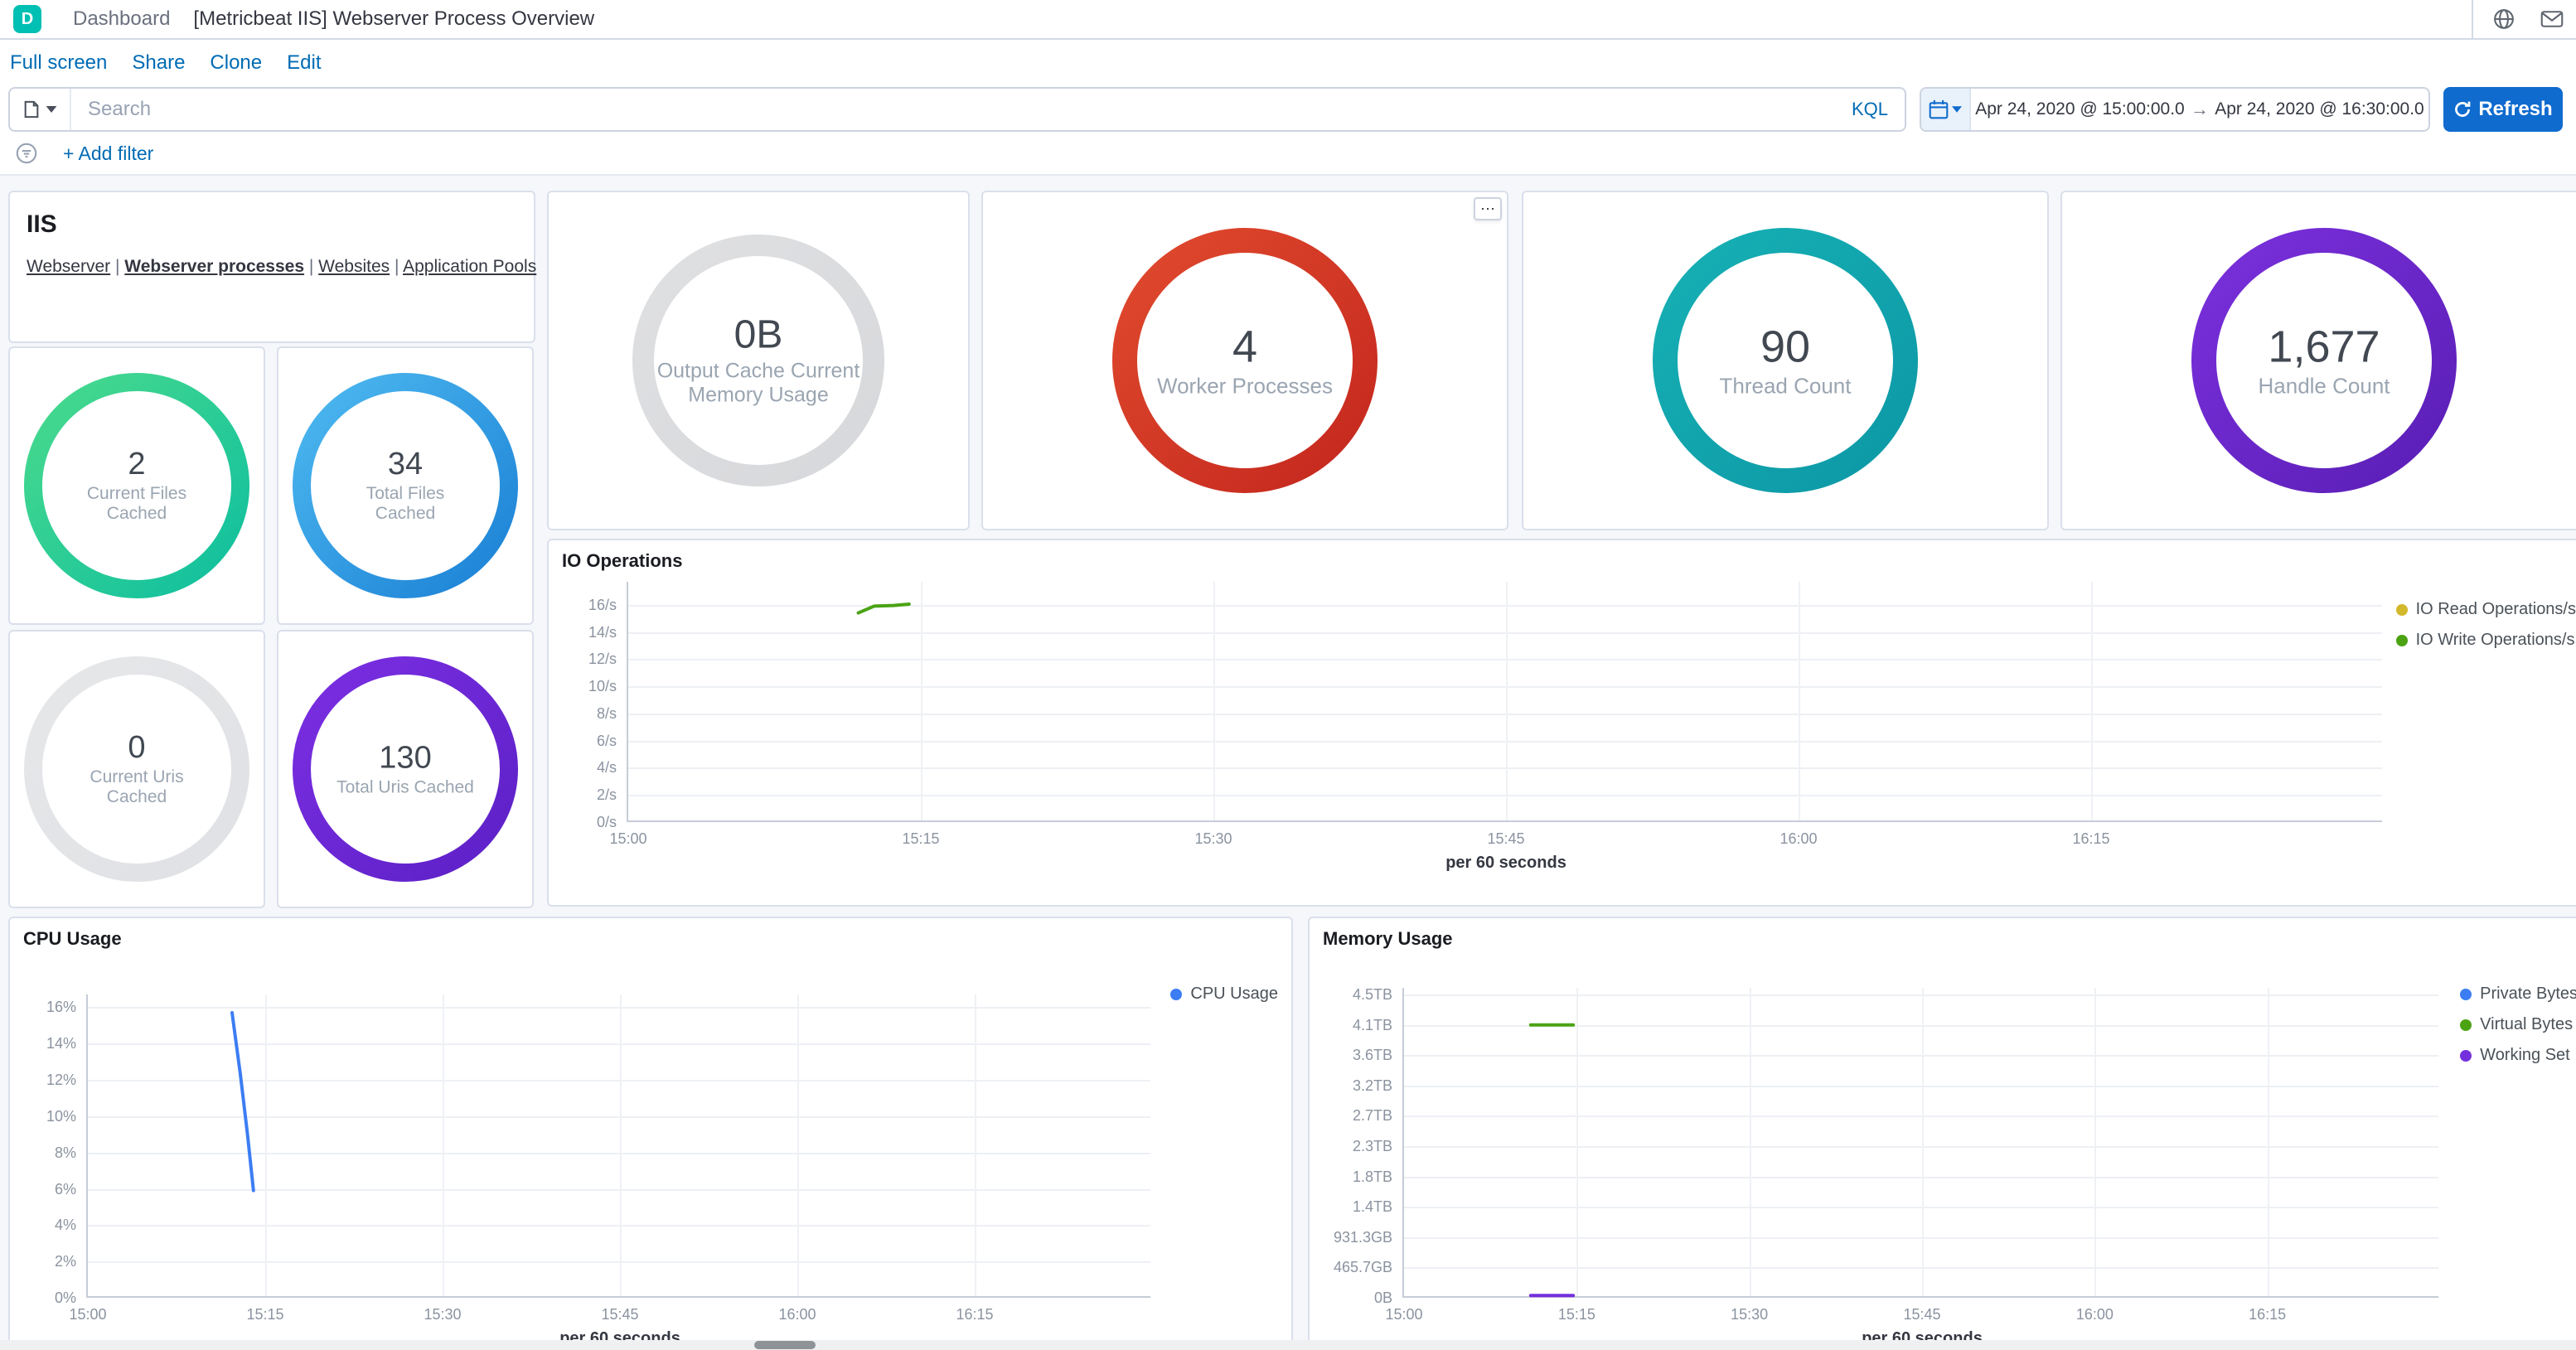 The height and width of the screenshot is (1350, 2576). Describe the element at coordinates (470, 267) in the screenshot. I see `iis-link-application-pools: Application Pools` at that location.